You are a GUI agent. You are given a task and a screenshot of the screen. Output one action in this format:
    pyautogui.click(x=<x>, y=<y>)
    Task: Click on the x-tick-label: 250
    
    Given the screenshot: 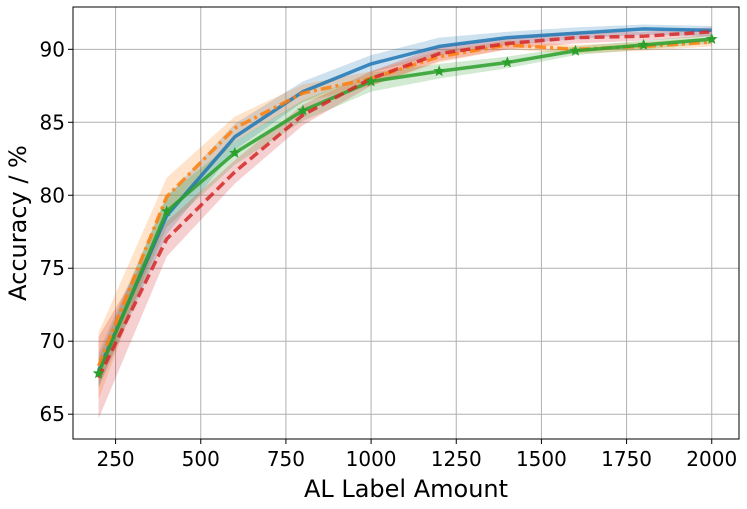 What is the action you would take?
    pyautogui.click(x=115, y=459)
    